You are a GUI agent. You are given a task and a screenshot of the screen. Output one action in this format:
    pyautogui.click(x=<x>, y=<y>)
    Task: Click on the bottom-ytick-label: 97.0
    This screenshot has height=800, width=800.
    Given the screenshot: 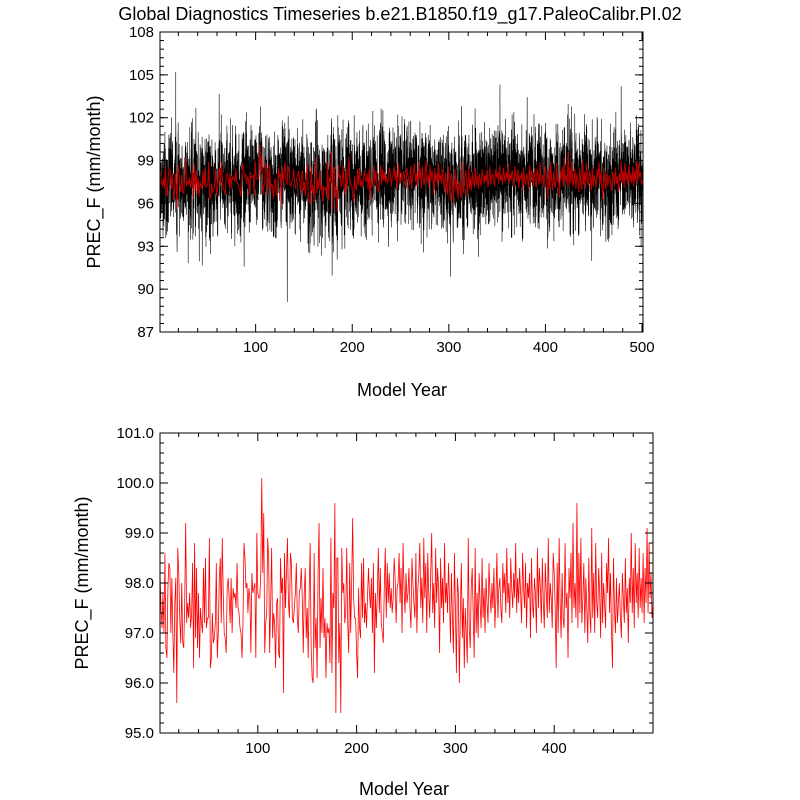 What is the action you would take?
    pyautogui.click(x=139, y=633)
    